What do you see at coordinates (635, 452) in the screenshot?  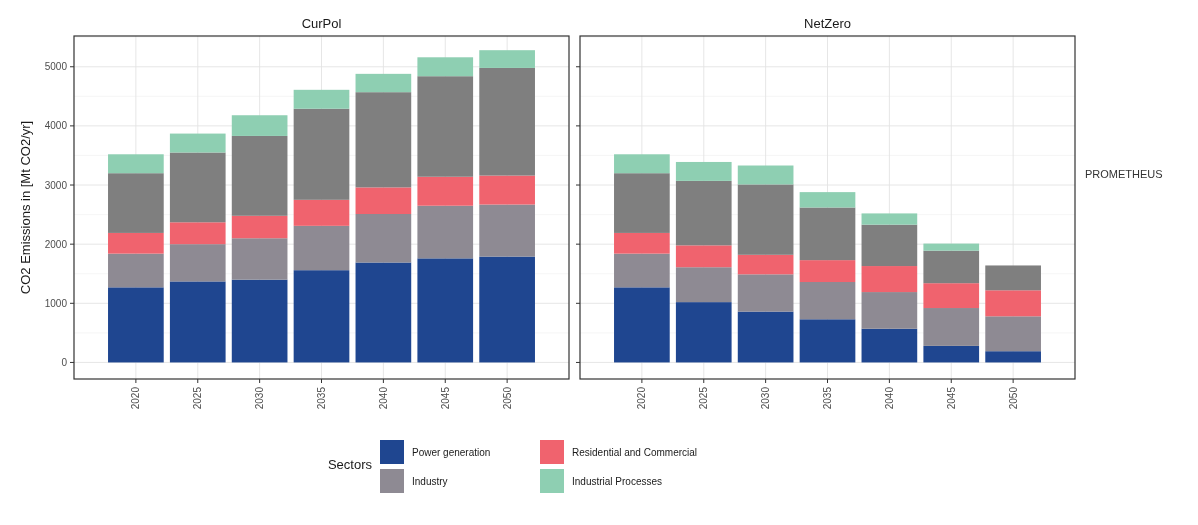 I see `legend-label: Residential and Commercial` at bounding box center [635, 452].